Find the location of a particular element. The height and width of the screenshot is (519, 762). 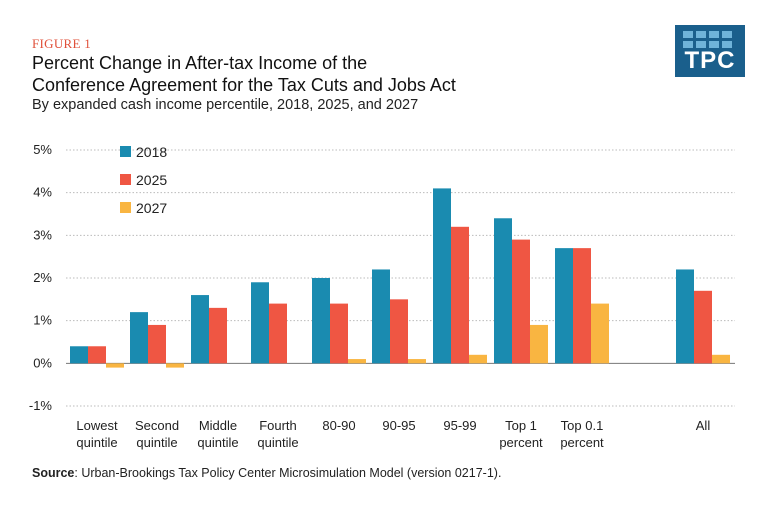

legend-label: 2018 is located at coordinates (151, 152).